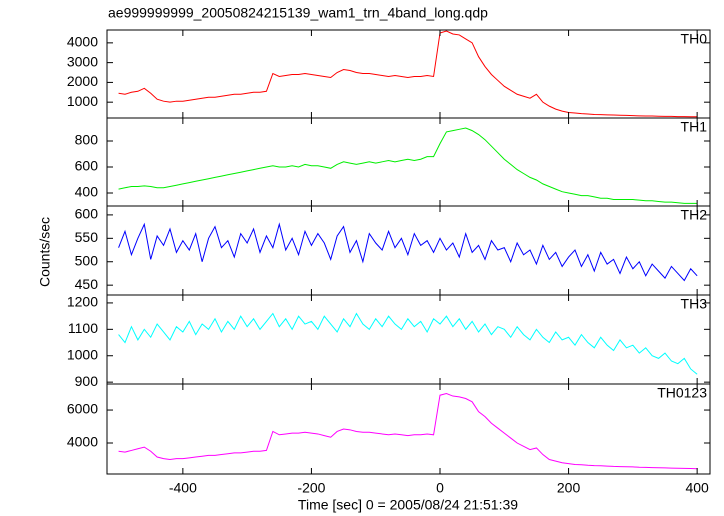 Image resolution: width=724 pixels, height=516 pixels. Describe the element at coordinates (694, 304) in the screenshot. I see `panel-label: TH3` at that location.